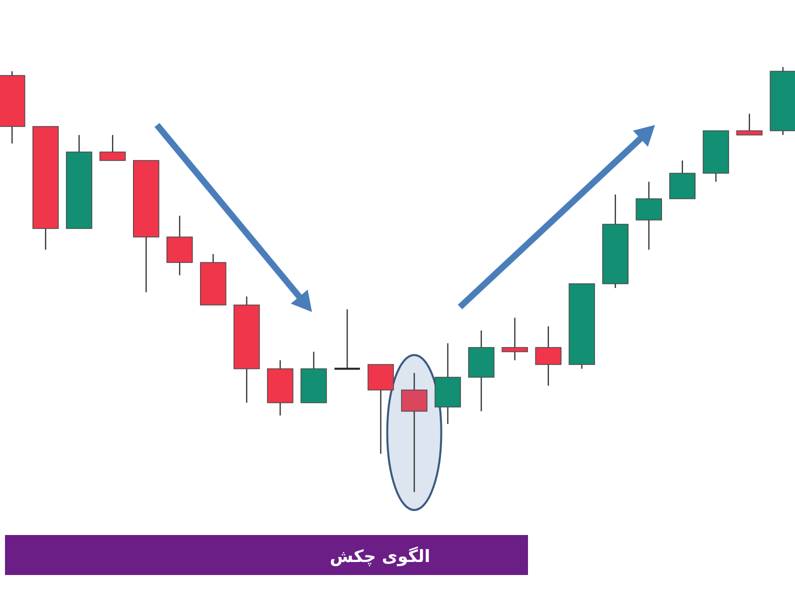 This screenshot has height=596, width=795. I want to click on text: الگوی چکش, so click(380, 556).